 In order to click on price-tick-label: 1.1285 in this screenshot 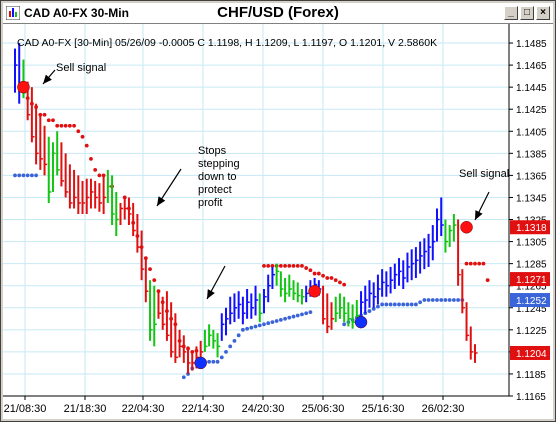, I will do `click(531, 265)`.